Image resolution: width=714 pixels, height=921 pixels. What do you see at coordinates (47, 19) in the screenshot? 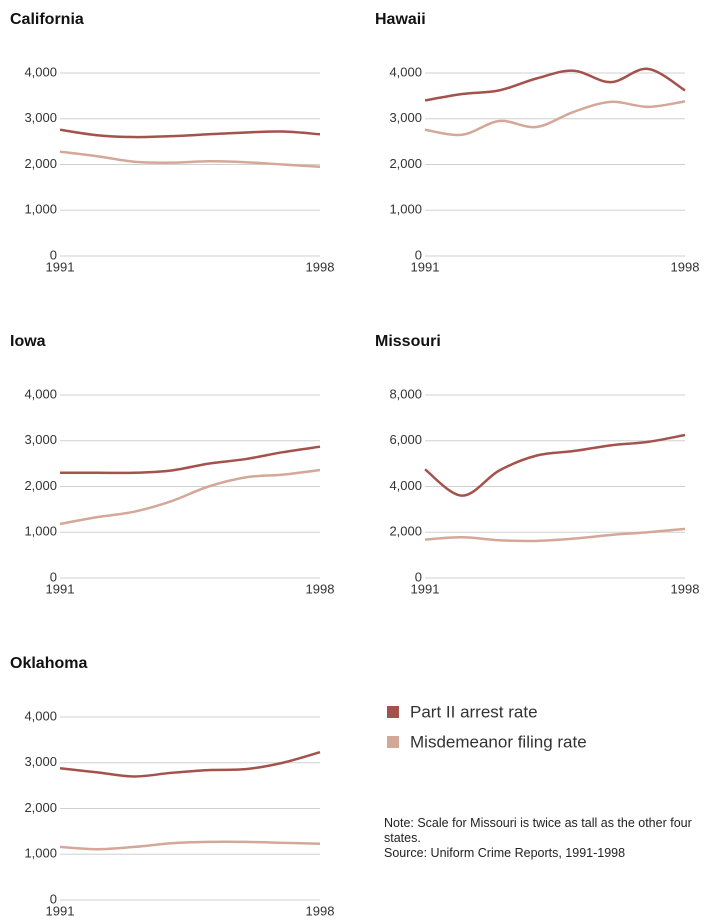
I see `chart-title: California` at bounding box center [47, 19].